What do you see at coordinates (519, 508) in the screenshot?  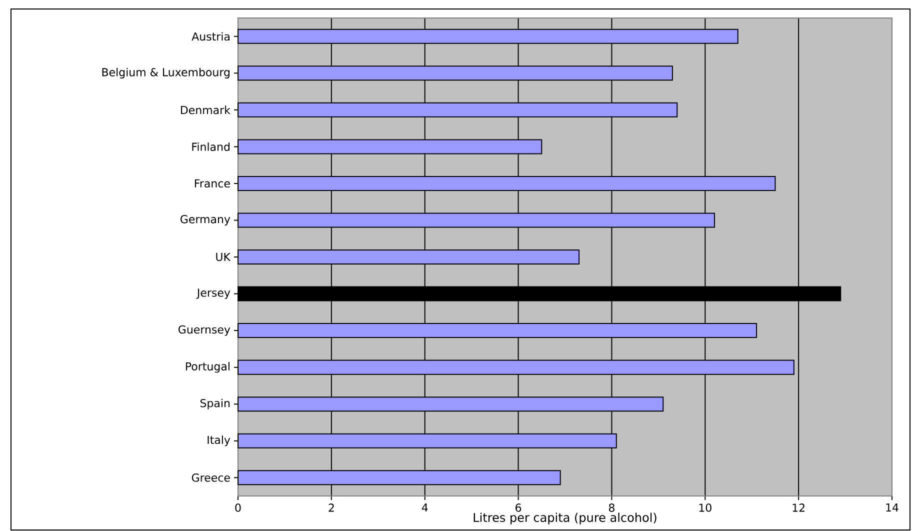 I see `x-tick-label: 6` at bounding box center [519, 508].